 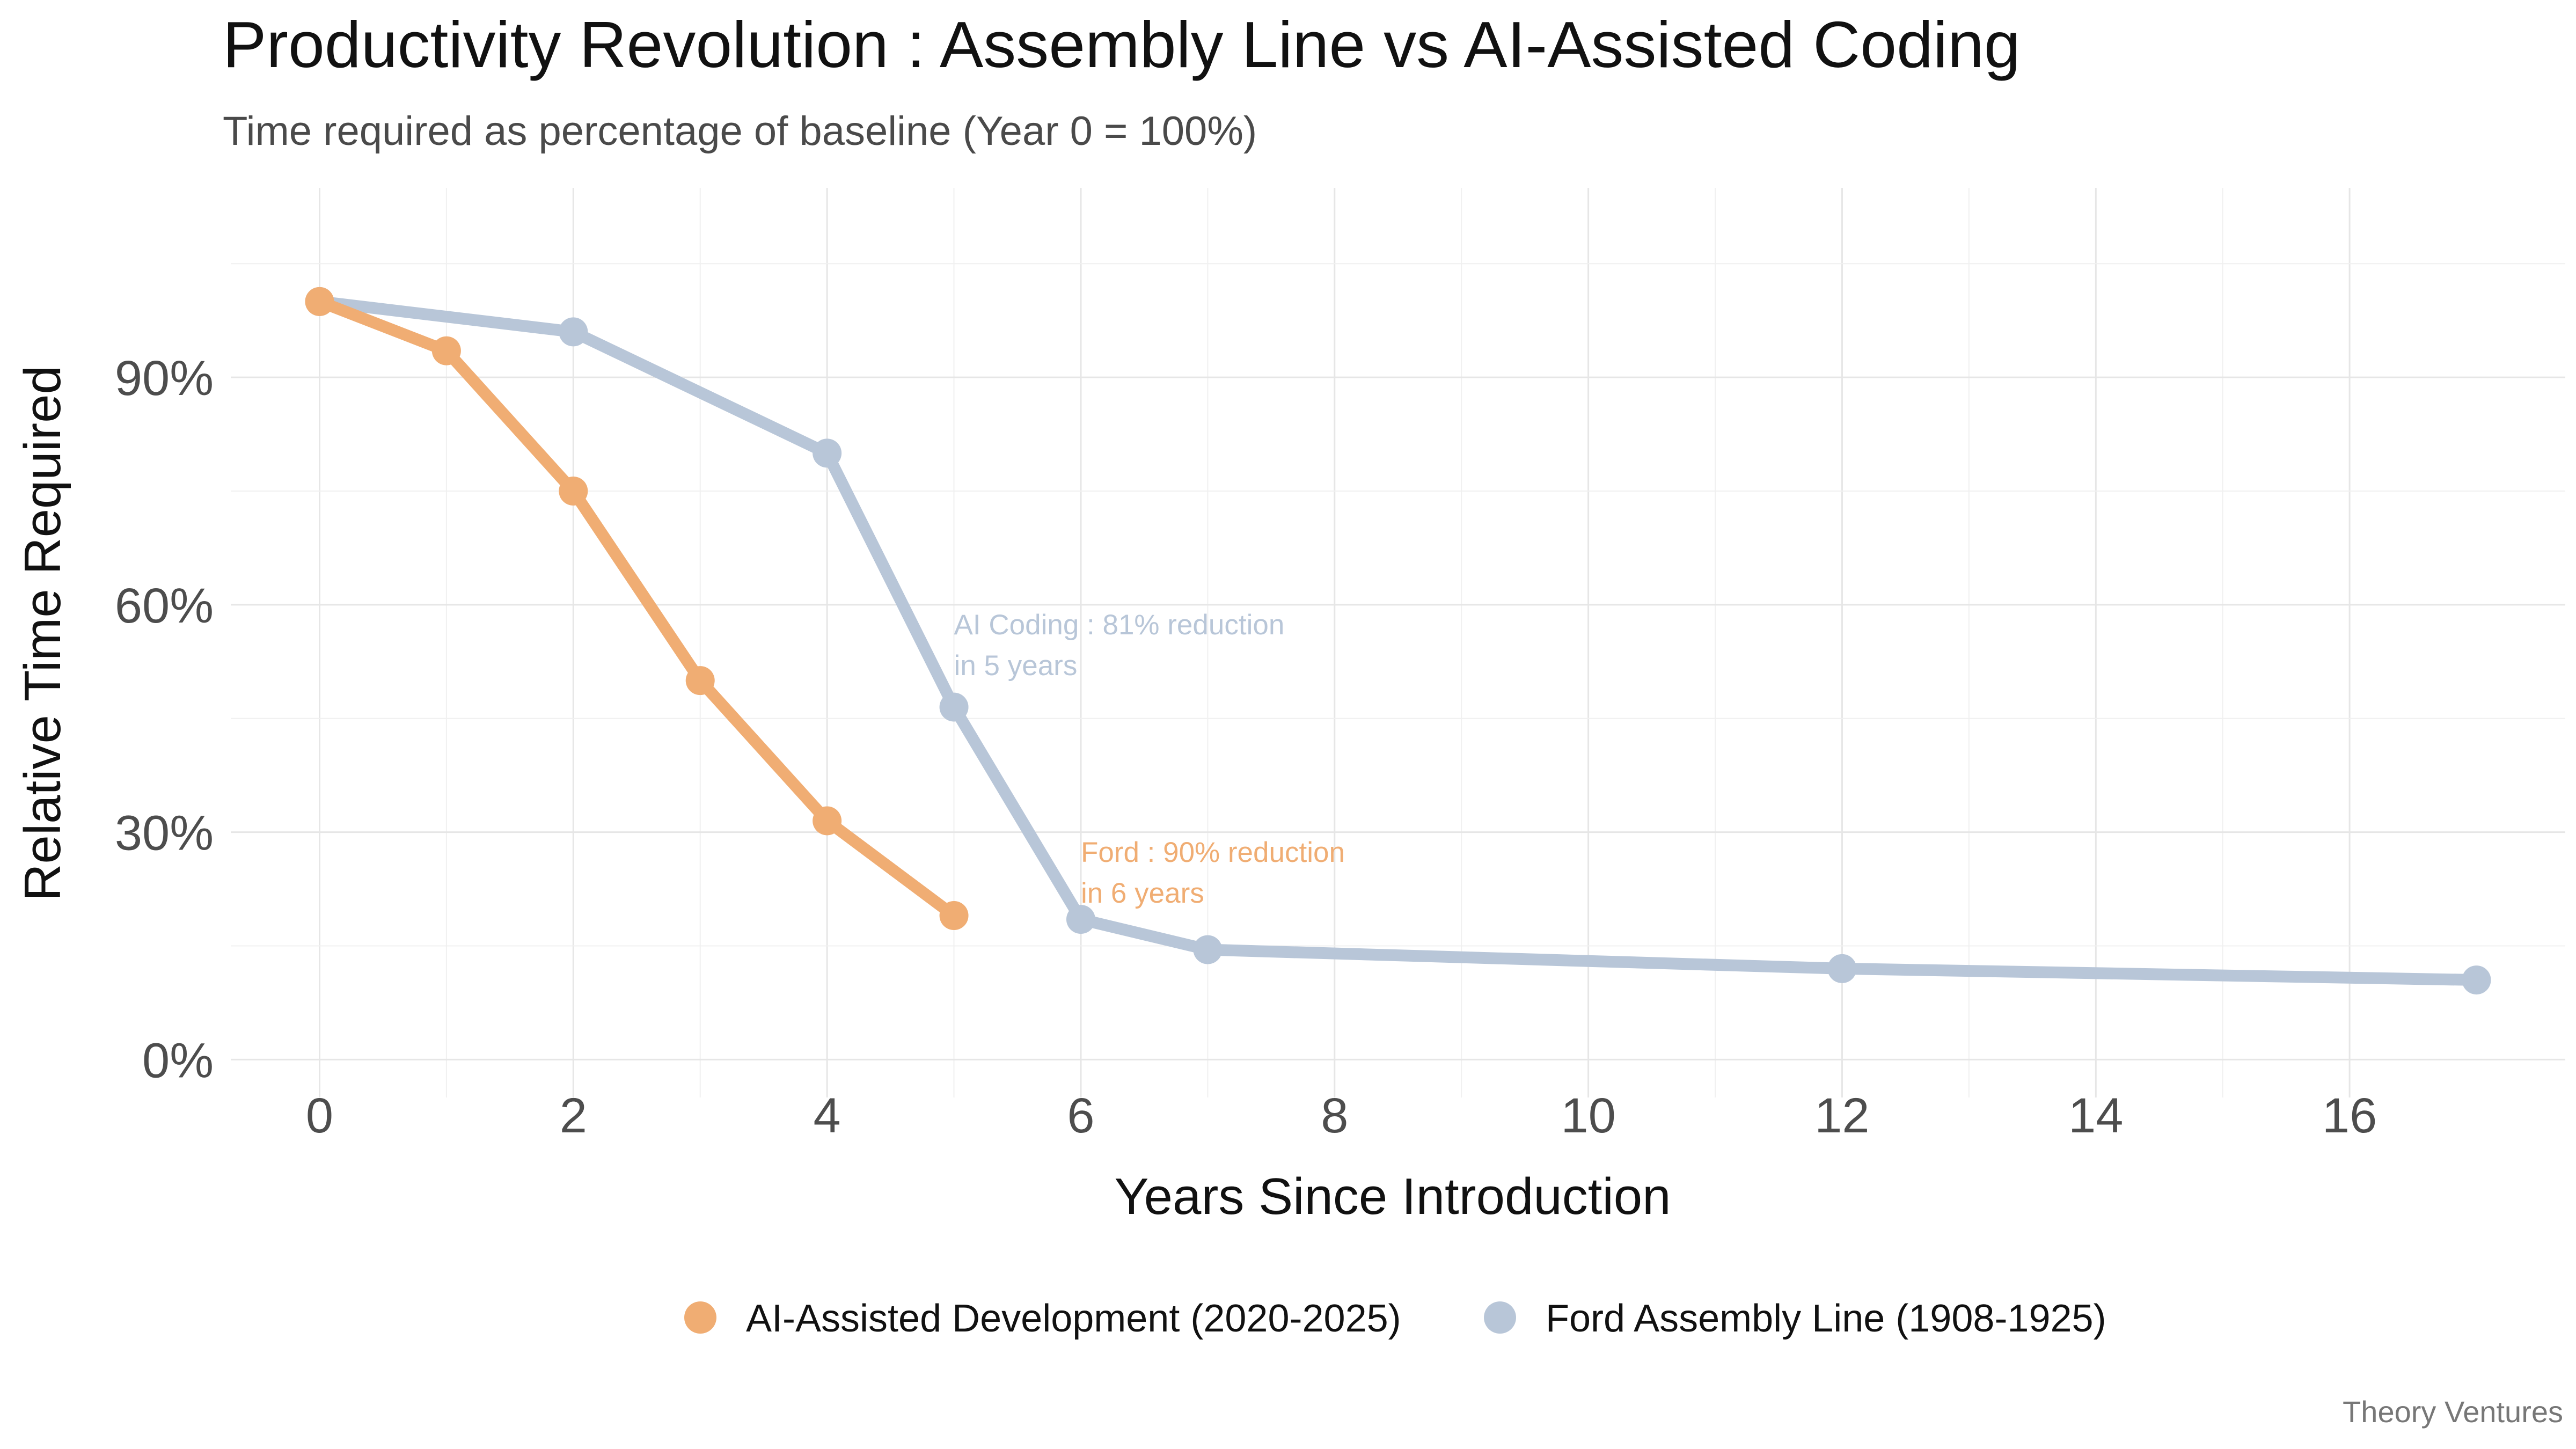 What do you see at coordinates (1073, 1318) in the screenshot?
I see `legend-label: AI-Assisted Development (2020-2025)` at bounding box center [1073, 1318].